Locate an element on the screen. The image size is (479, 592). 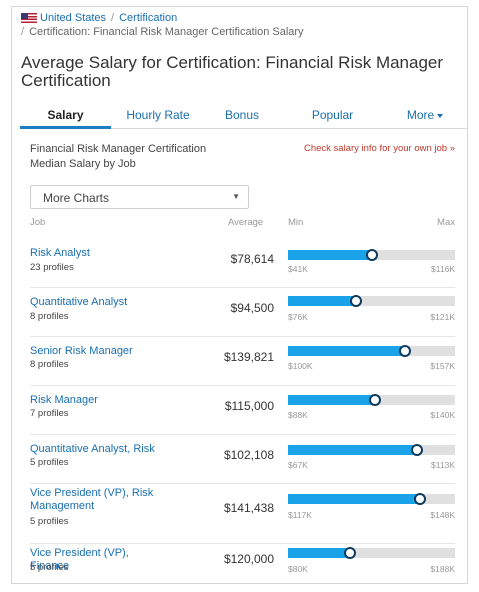
job-title-link: Vice President (VP), Finance is located at coordinates (79, 559).